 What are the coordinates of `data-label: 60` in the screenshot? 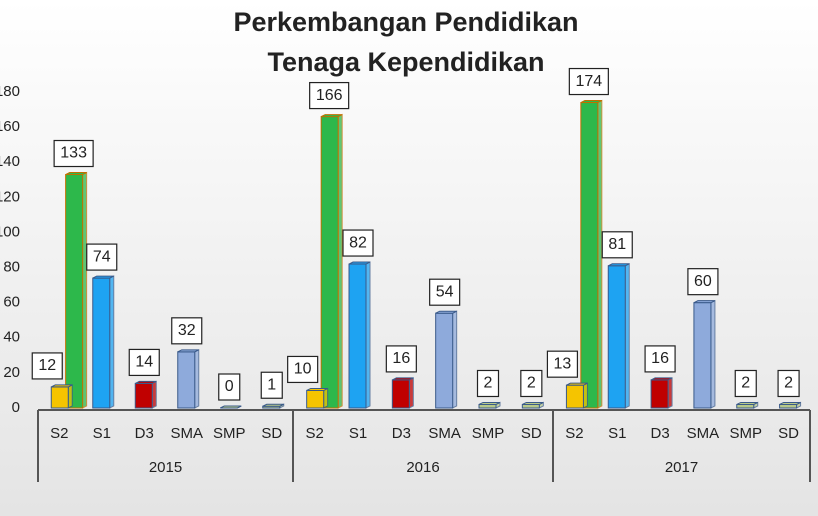 It's located at (703, 281).